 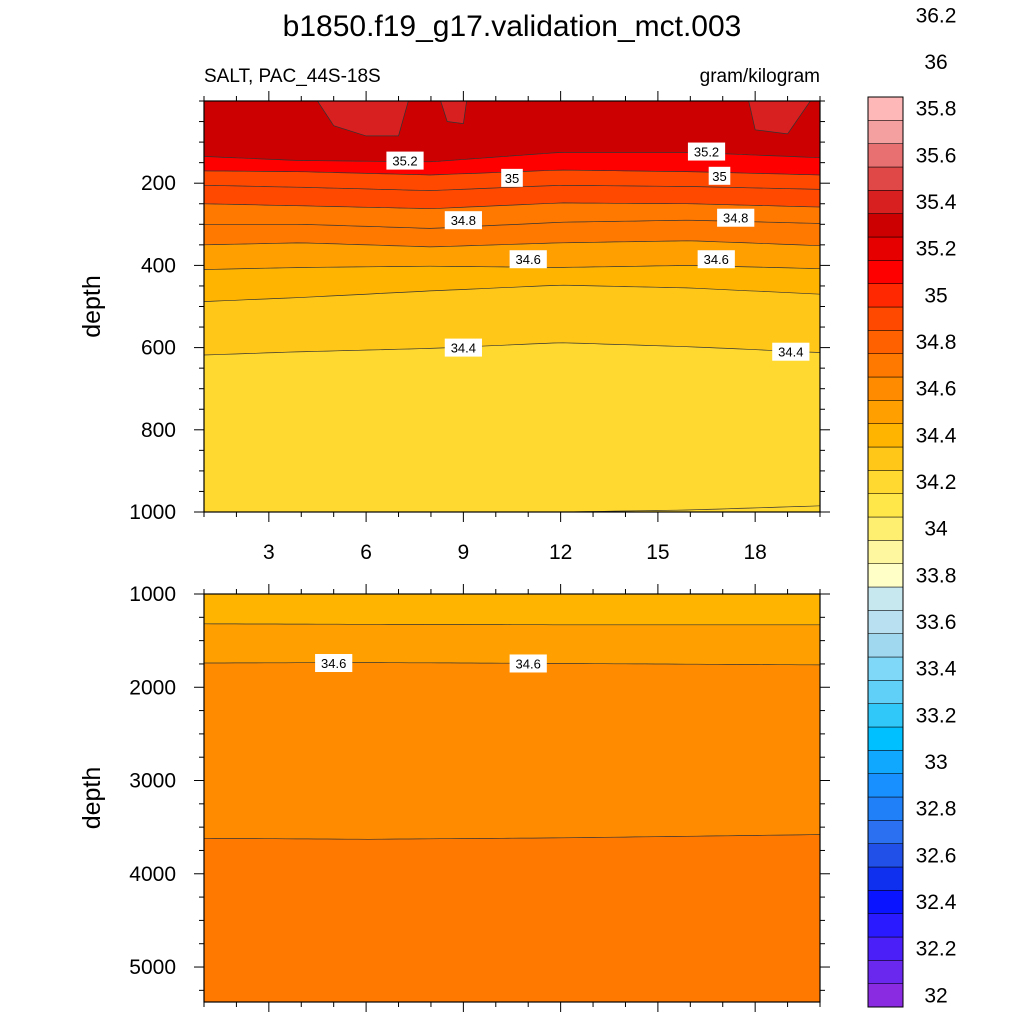 I want to click on x-tick-label: 6, so click(x=366, y=552).